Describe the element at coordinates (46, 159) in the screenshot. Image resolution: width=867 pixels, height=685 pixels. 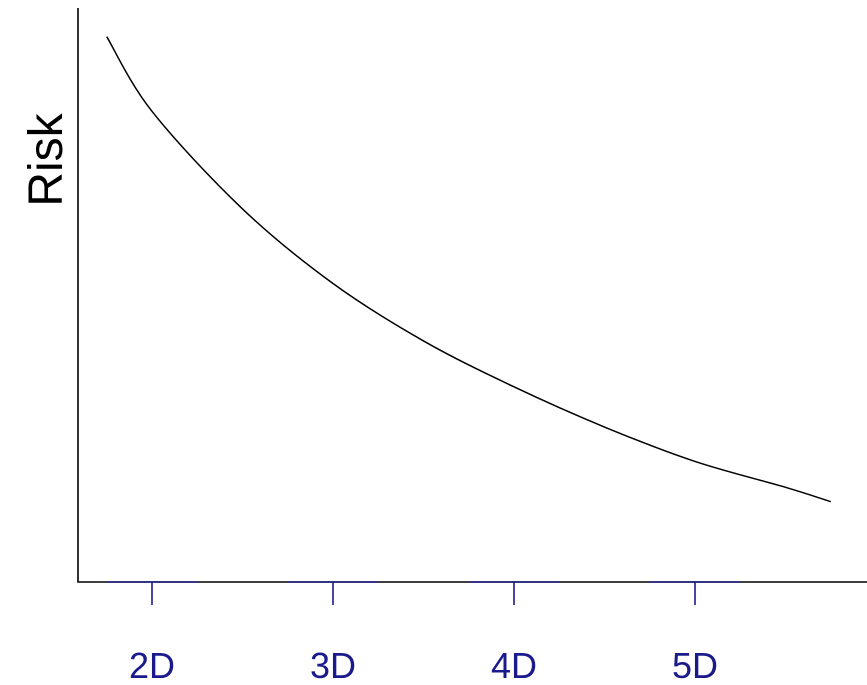
I see `y-axis-label: Risk` at that location.